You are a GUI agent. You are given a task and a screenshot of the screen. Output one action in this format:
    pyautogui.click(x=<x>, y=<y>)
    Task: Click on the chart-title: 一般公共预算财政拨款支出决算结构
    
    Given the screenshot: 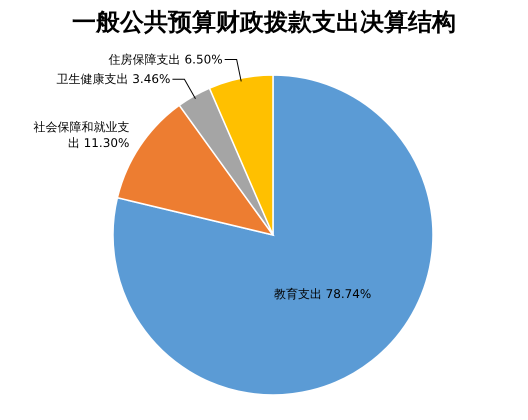 What is the action you would take?
    pyautogui.click(x=264, y=22)
    